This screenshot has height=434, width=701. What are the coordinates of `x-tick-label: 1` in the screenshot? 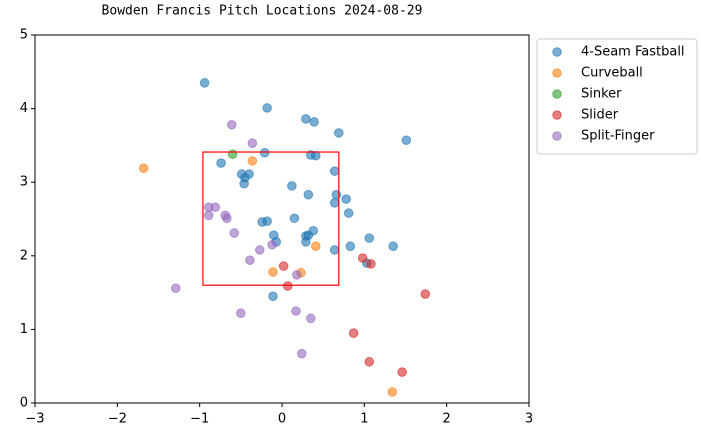 It's located at (364, 419).